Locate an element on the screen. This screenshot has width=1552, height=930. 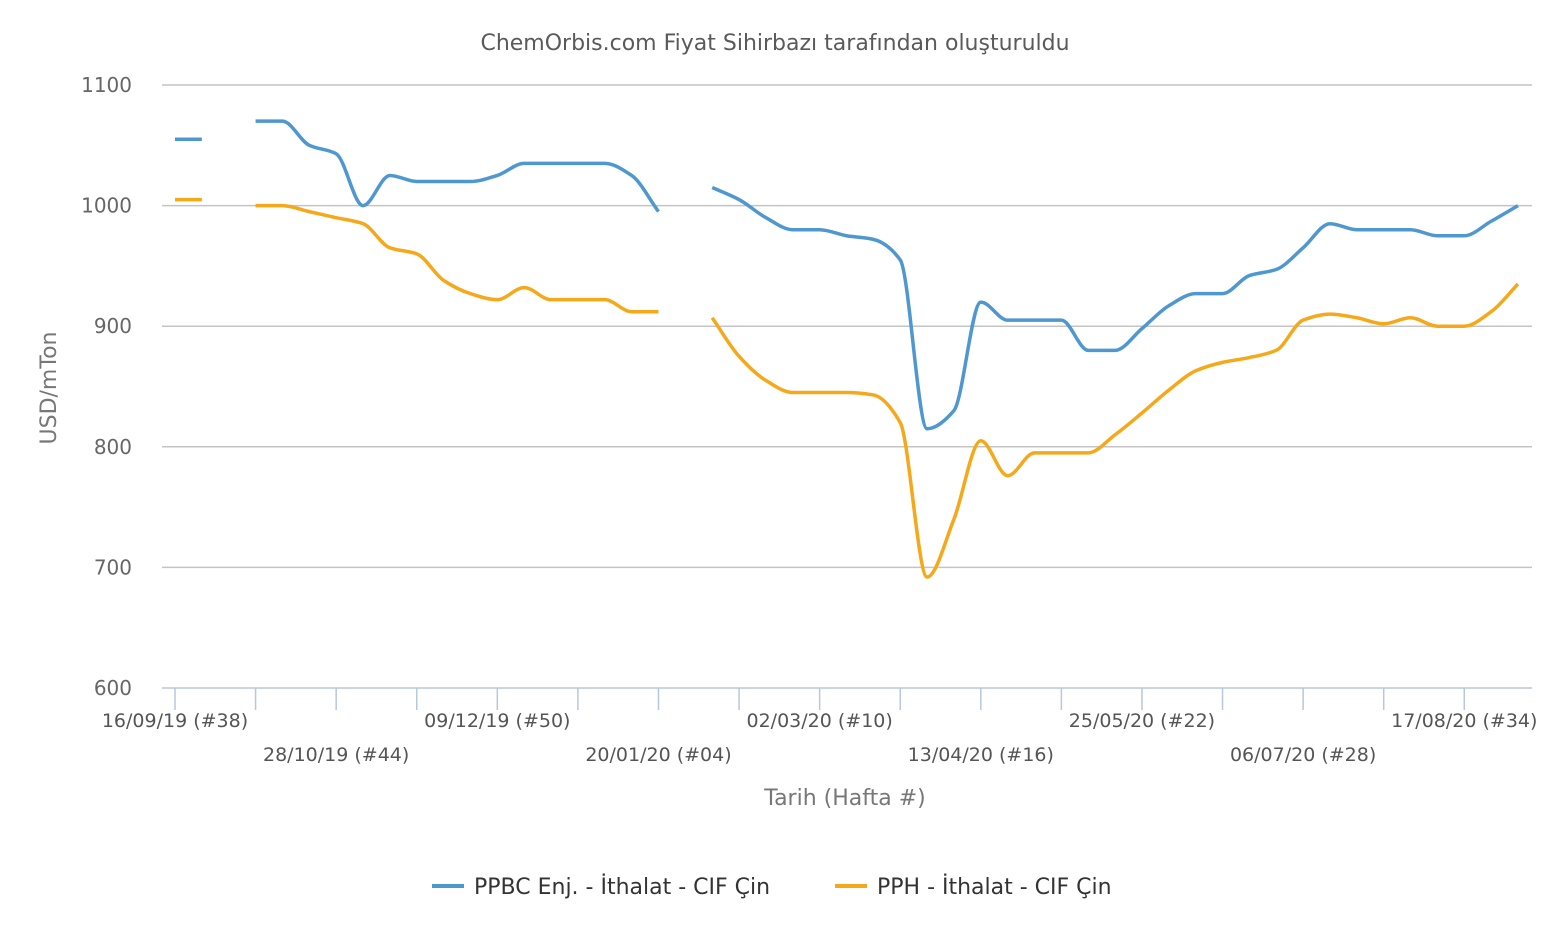
y-axis-label: USD/mTon is located at coordinates (49, 388).